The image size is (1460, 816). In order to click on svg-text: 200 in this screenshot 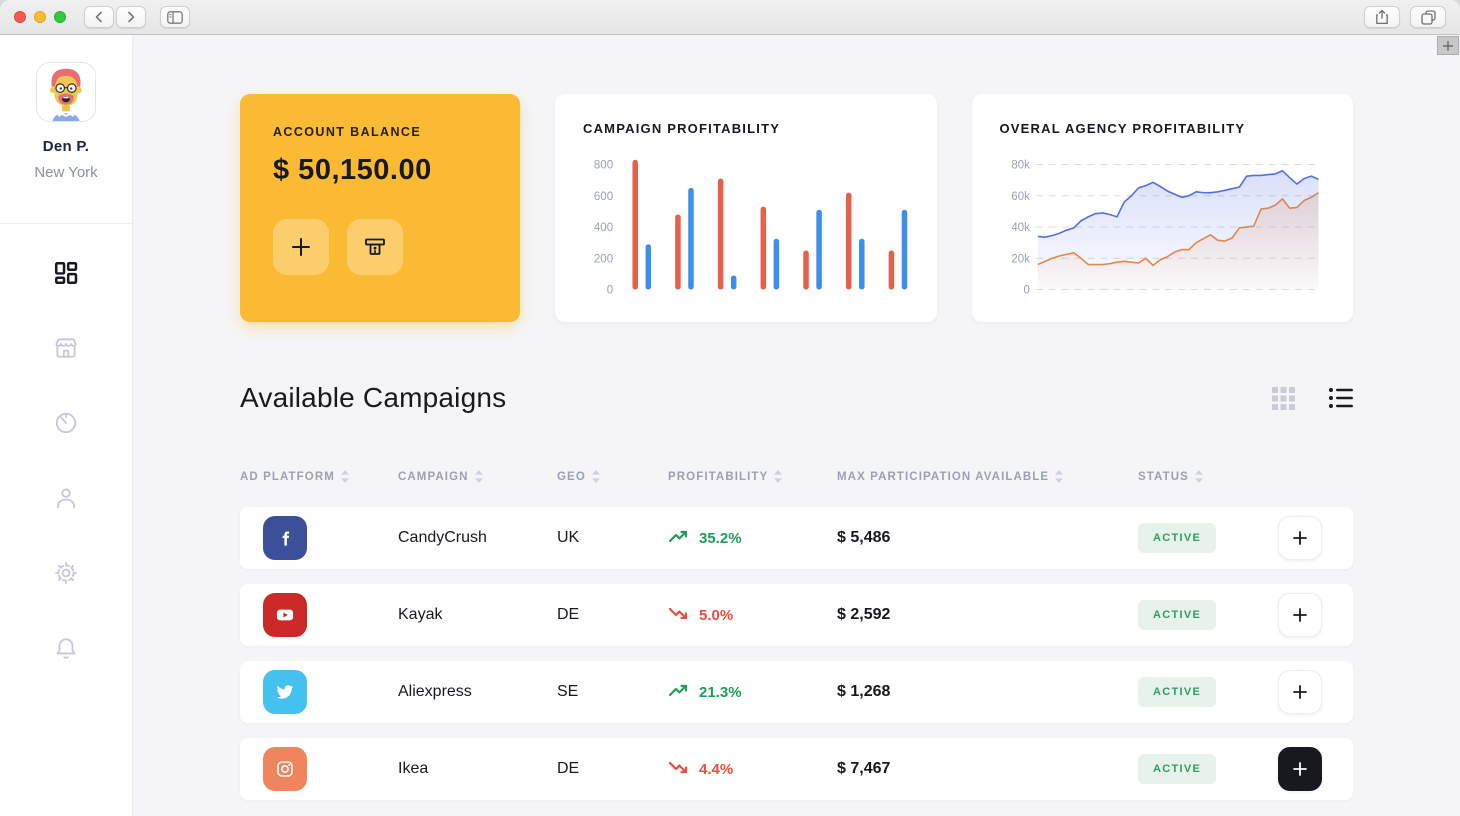, I will do `click(604, 258)`.